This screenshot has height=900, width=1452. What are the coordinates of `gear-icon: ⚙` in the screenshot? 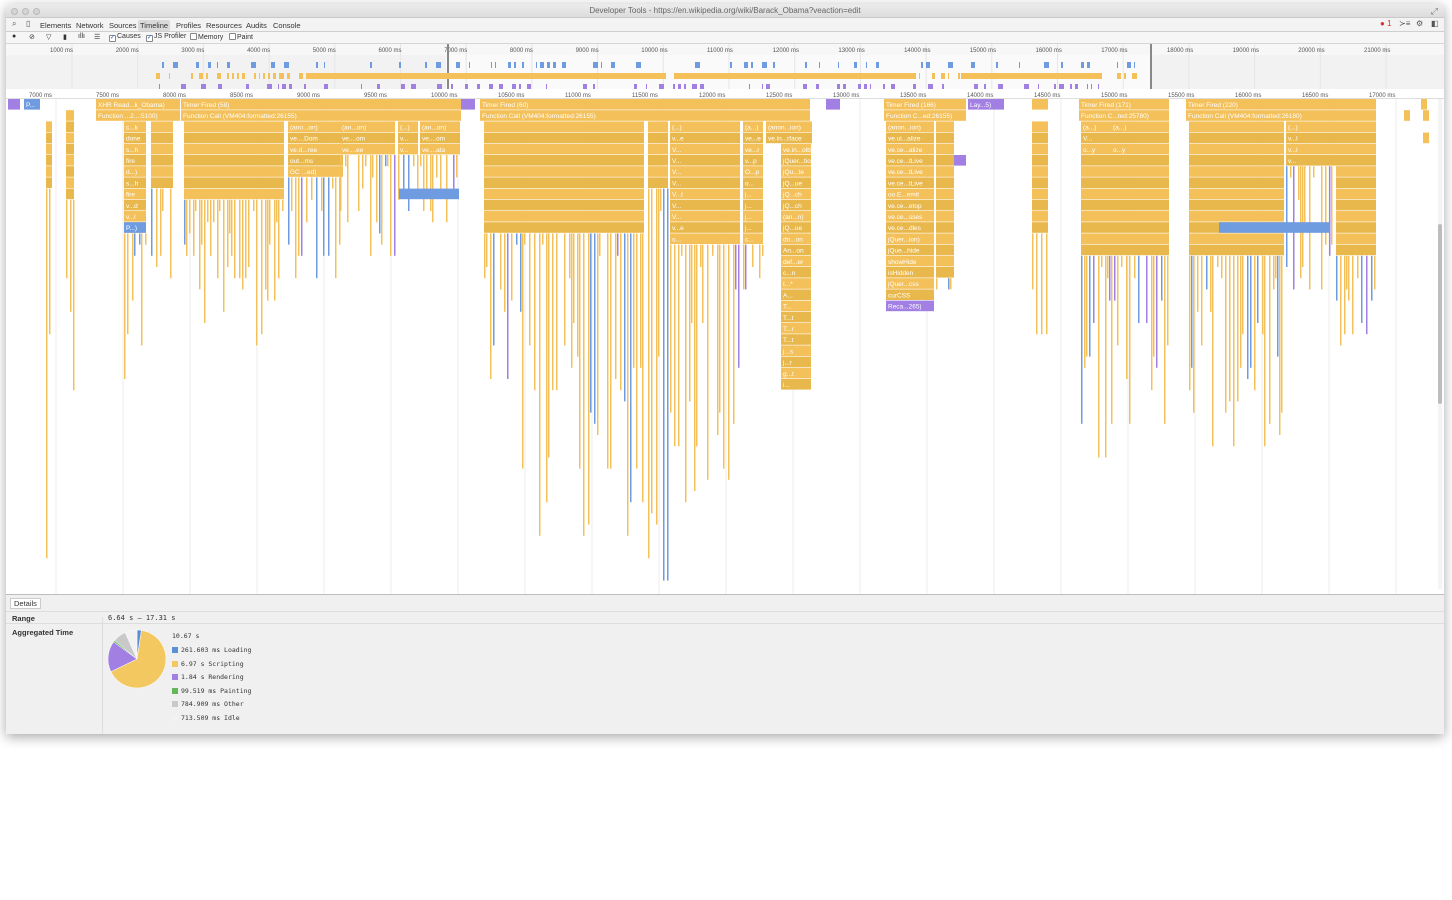 It's located at (1420, 23).